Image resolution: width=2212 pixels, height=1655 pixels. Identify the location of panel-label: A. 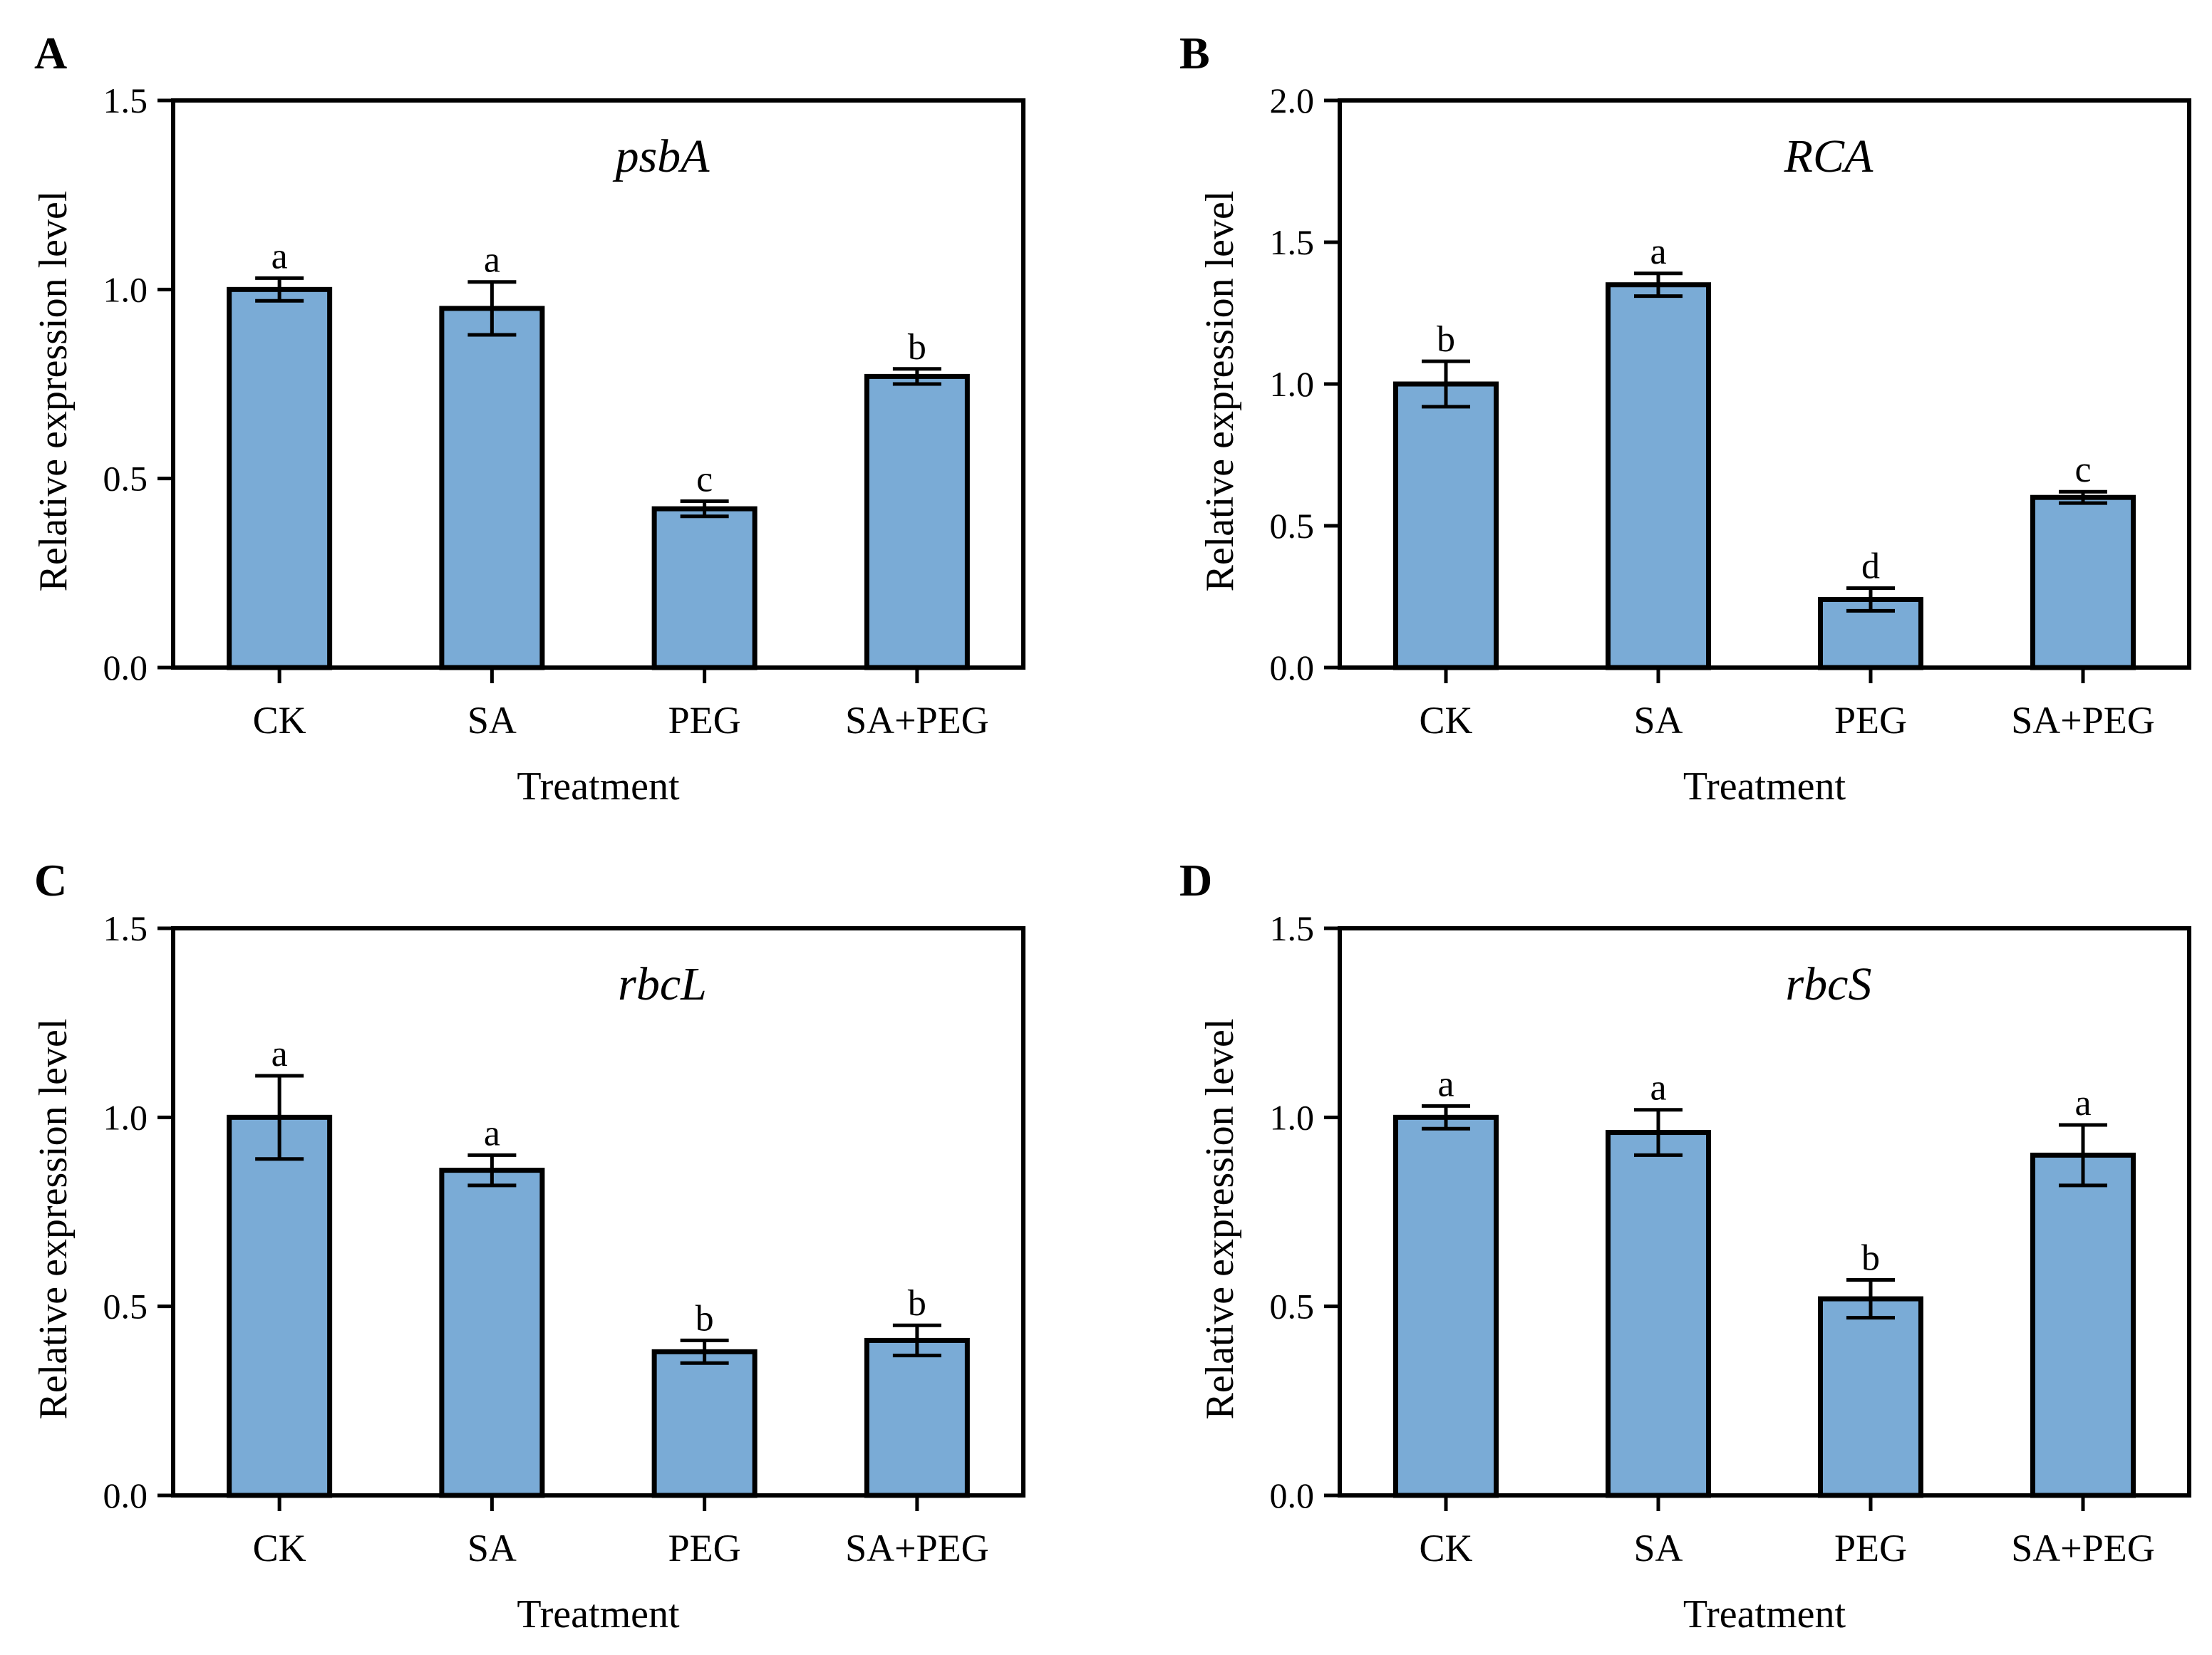
(50, 53).